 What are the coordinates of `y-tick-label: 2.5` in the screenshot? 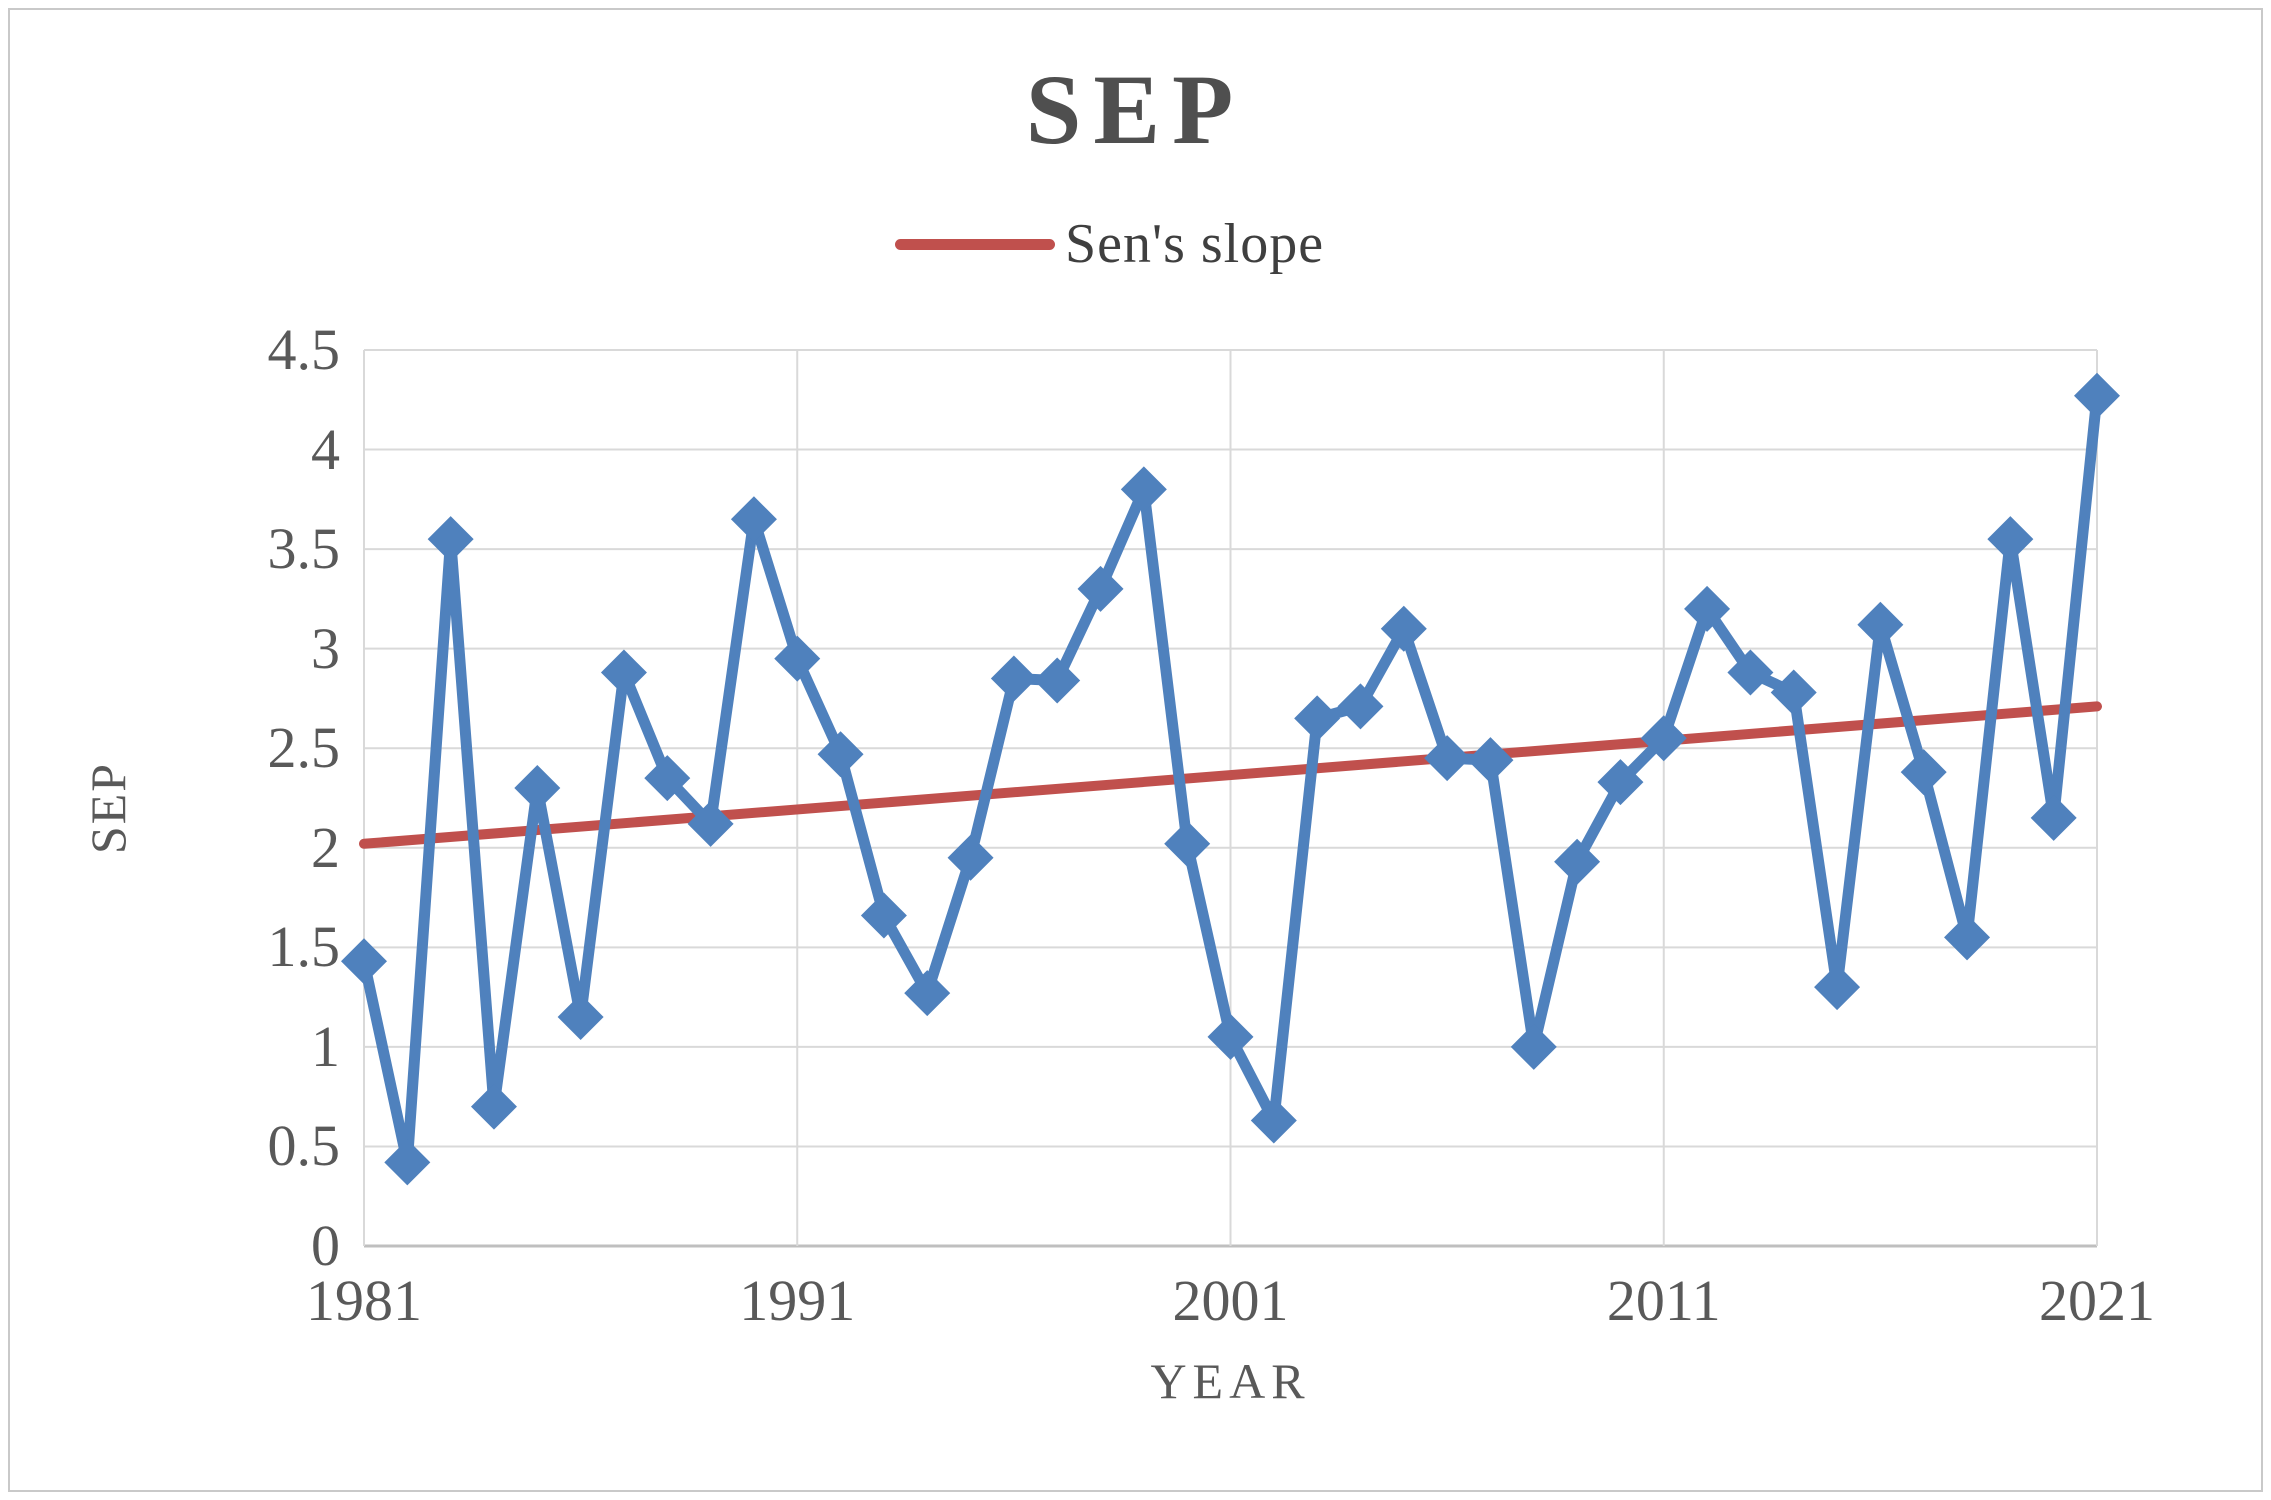 It's located at (304, 748).